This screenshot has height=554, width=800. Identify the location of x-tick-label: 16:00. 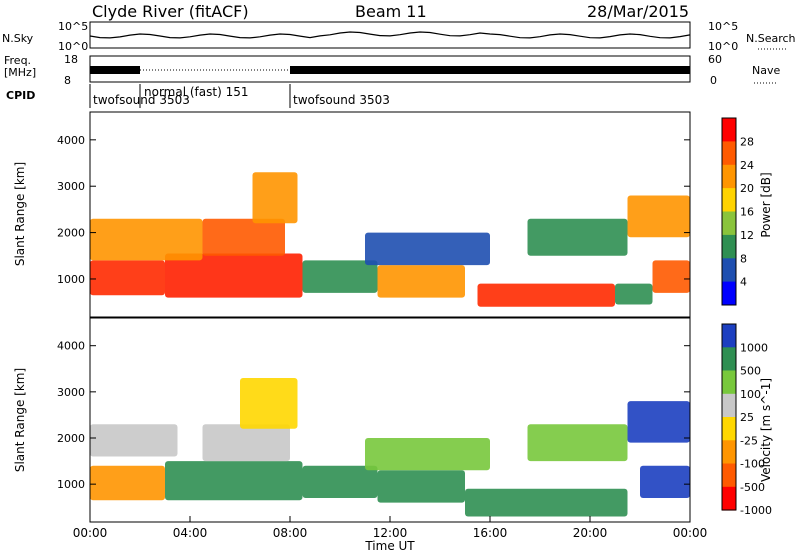
(490, 533).